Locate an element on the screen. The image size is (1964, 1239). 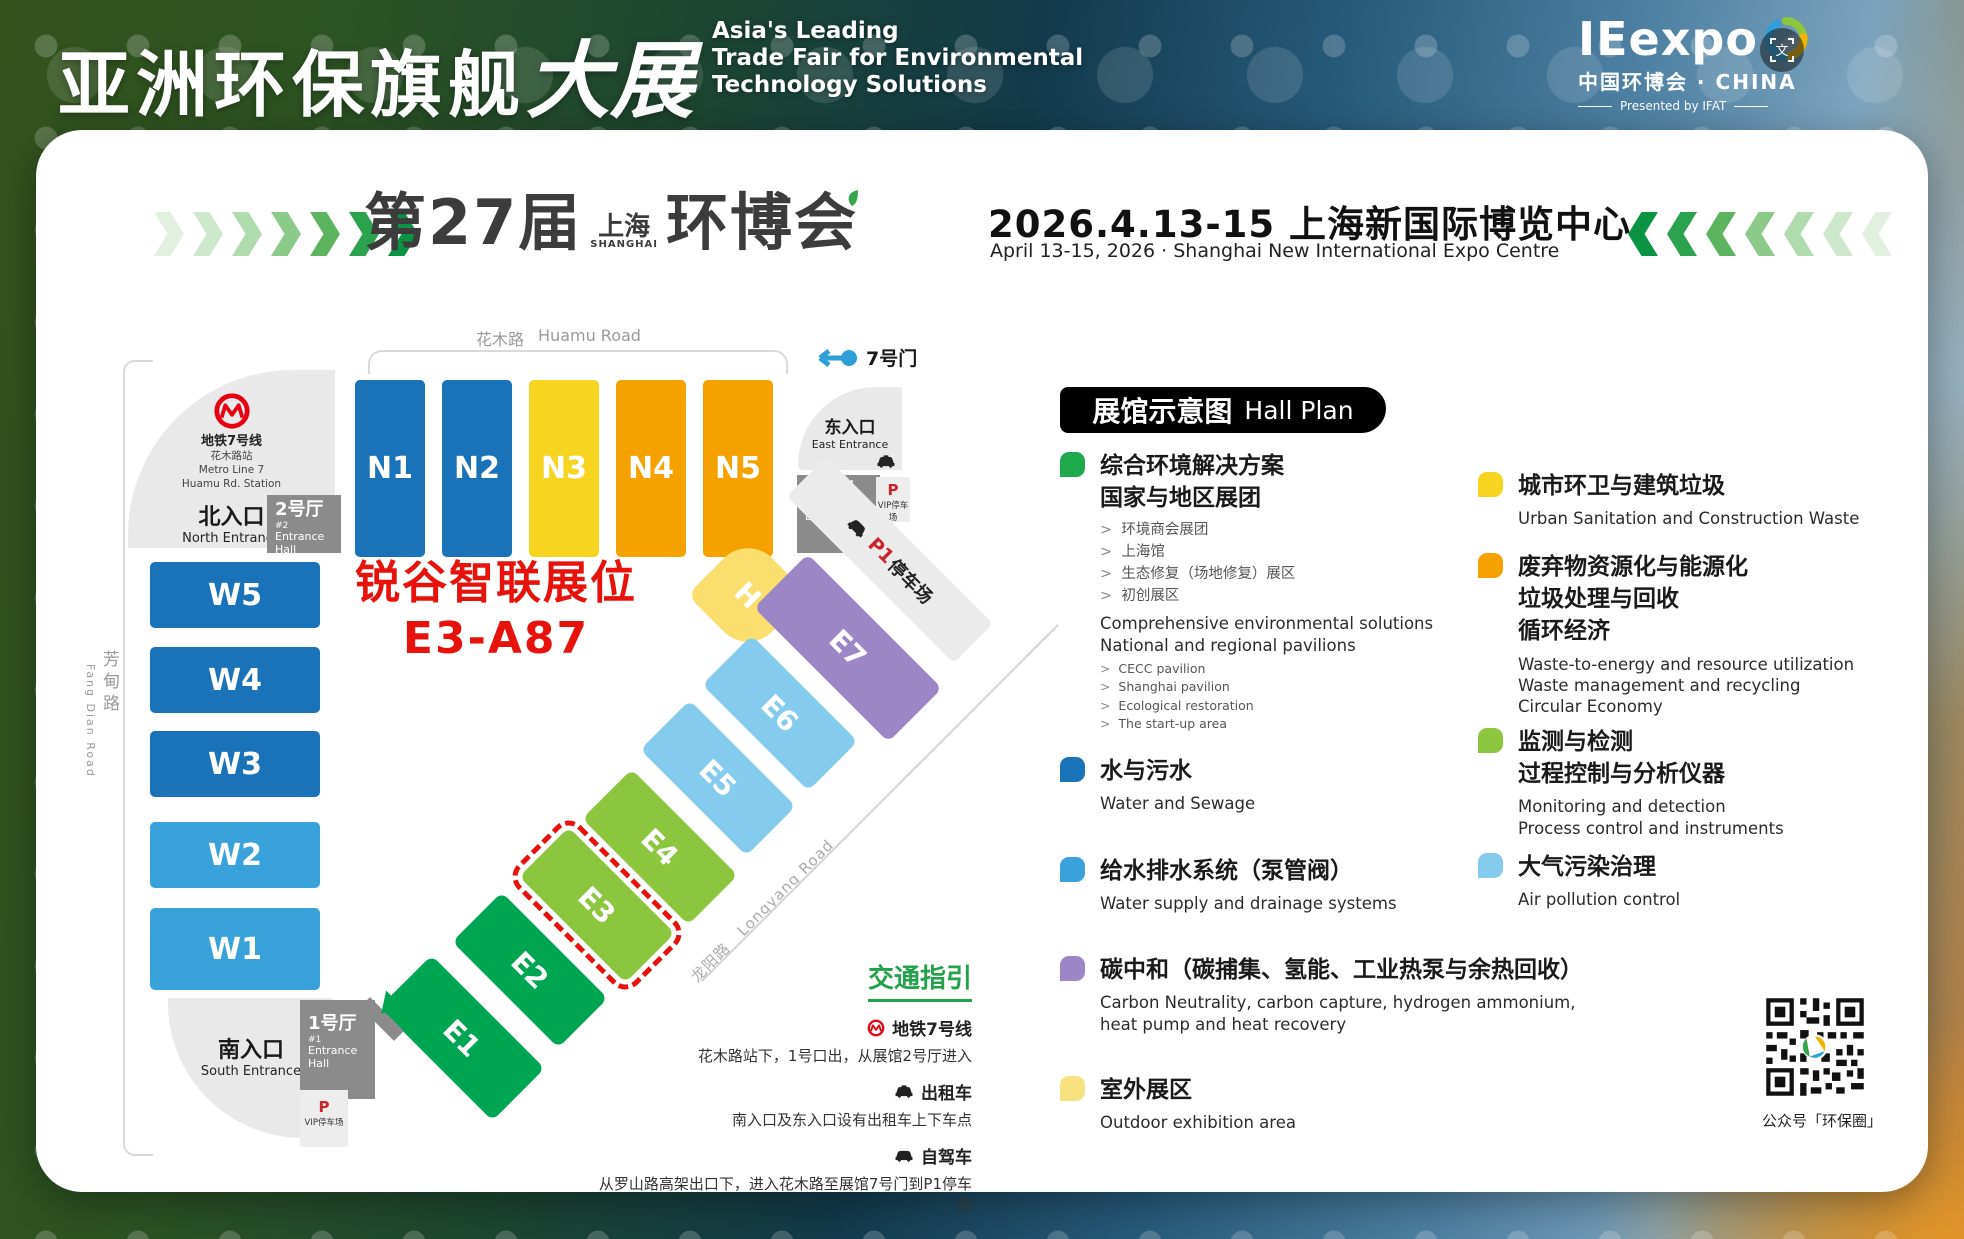
edition-city-en: SHANGHAI is located at coordinates (624, 244).